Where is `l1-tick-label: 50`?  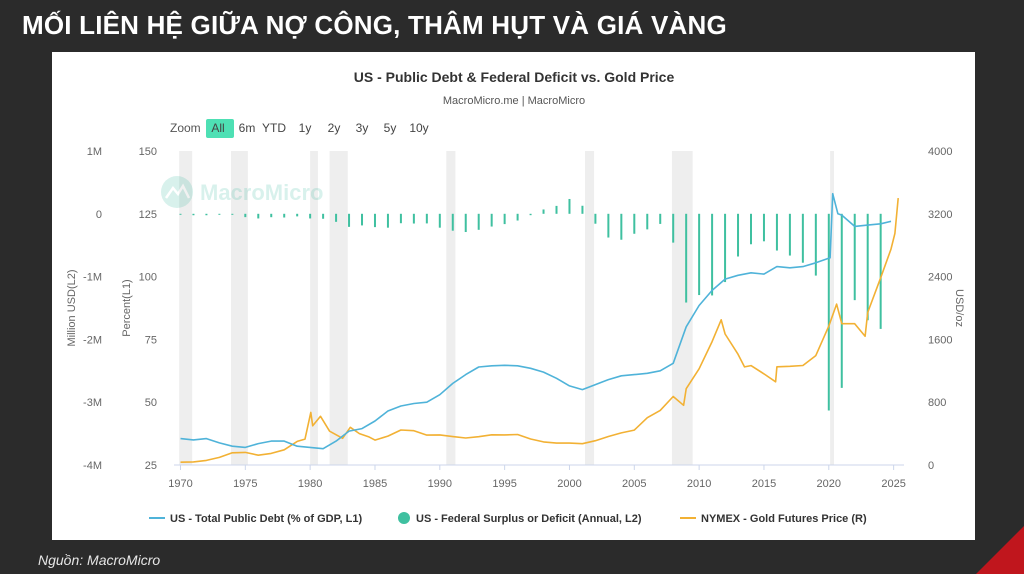 l1-tick-label: 50 is located at coordinates (151, 403).